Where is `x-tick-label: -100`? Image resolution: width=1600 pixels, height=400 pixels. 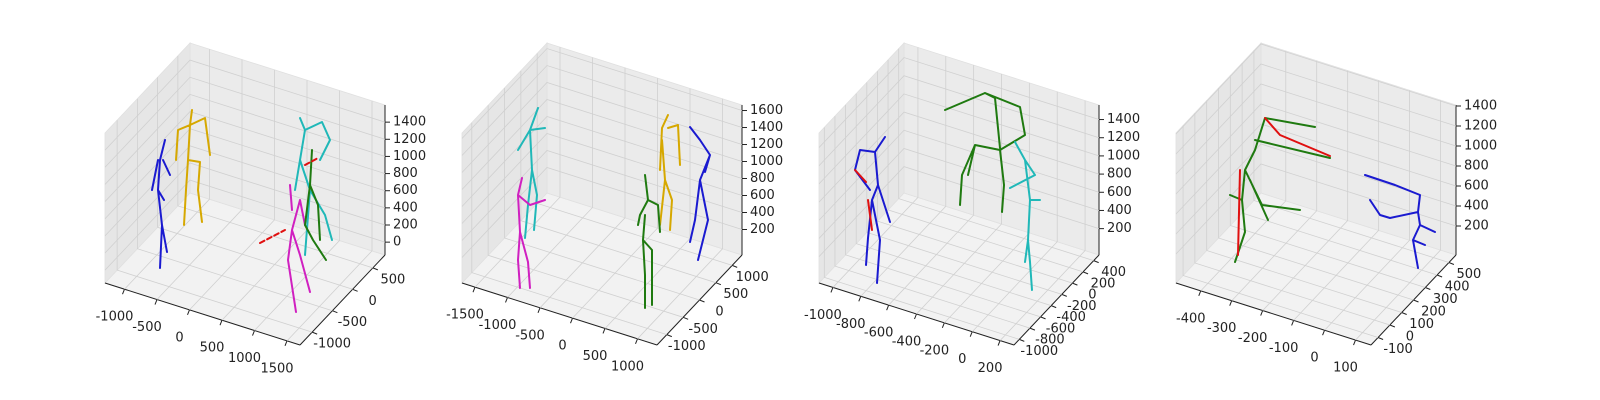 x-tick-label: -100 is located at coordinates (1284, 348).